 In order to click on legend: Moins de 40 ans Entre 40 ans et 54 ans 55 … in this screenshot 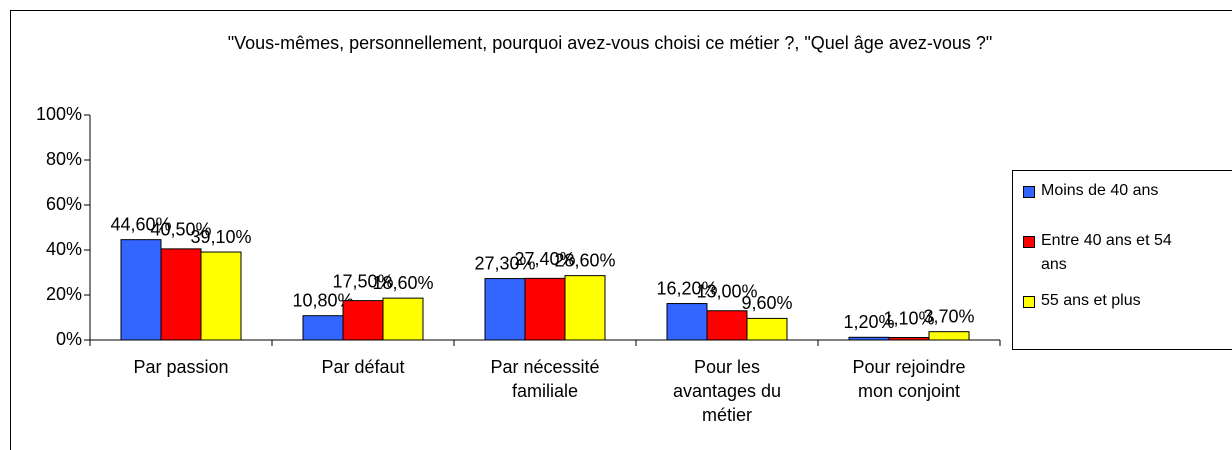, I will do `click(1122, 260)`.